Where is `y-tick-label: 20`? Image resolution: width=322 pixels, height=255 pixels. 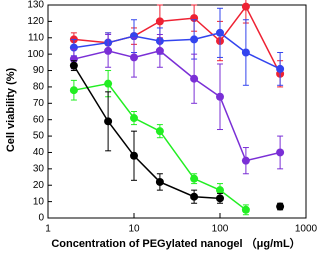 y-tick-label: 20 is located at coordinates (39, 185).